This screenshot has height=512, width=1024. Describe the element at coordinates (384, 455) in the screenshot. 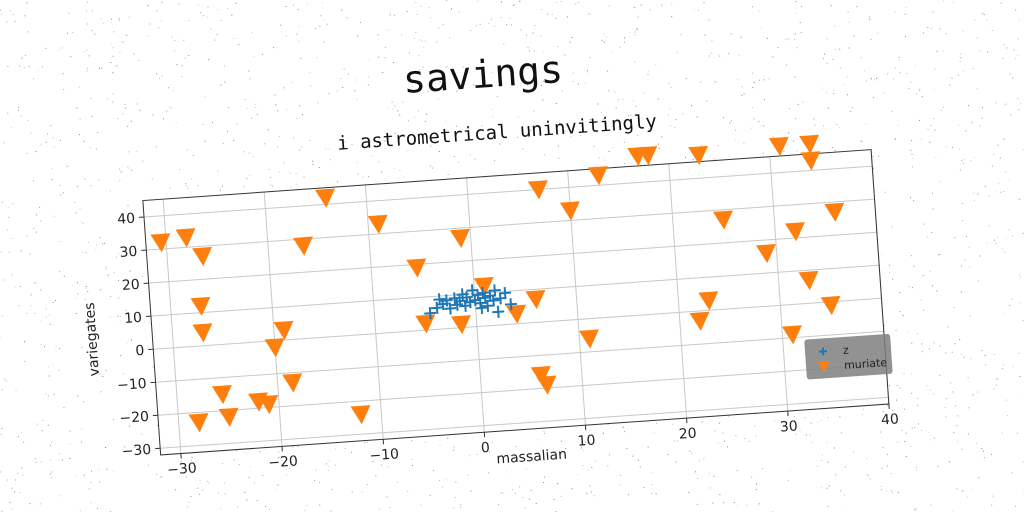

I see `x-tick-label: −10` at that location.